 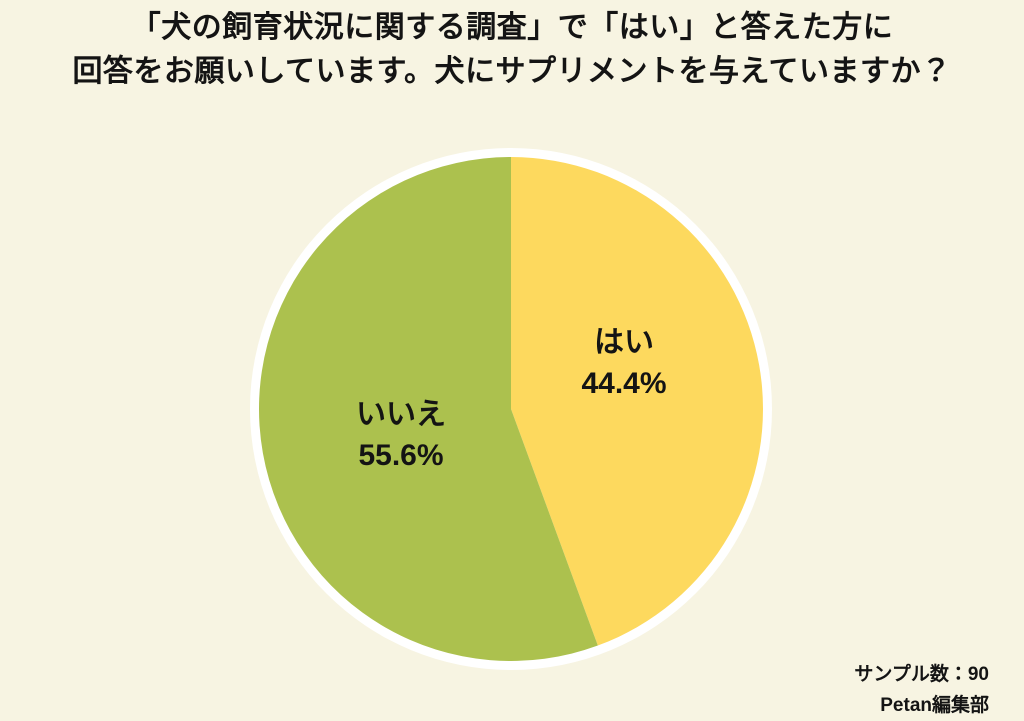 I want to click on chart-title-line2: 回答をお願いしています。犬にサプリメントを与えていますか？, so click(x=512, y=71).